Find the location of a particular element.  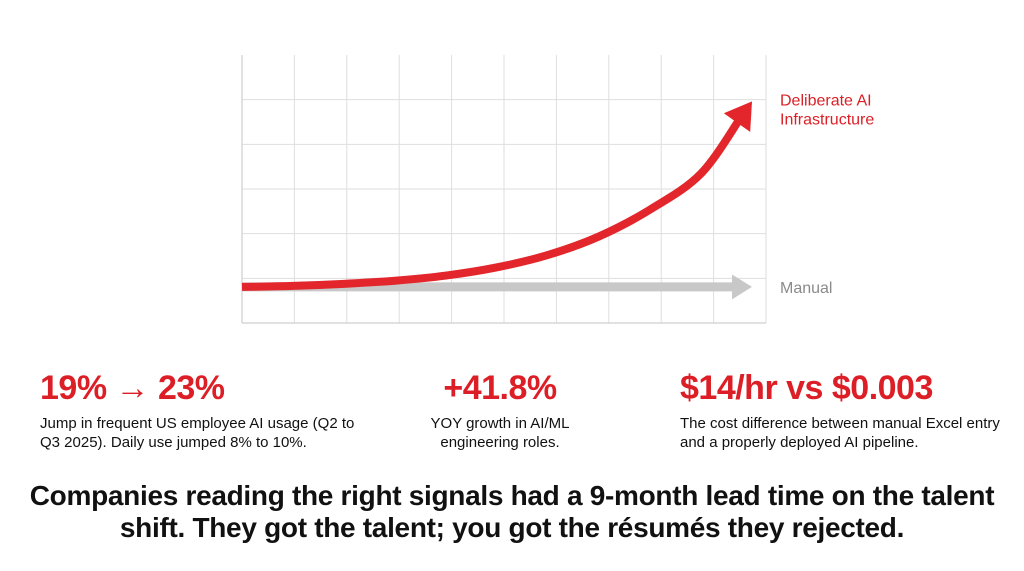

manual-series-label: Manual is located at coordinates (806, 288).